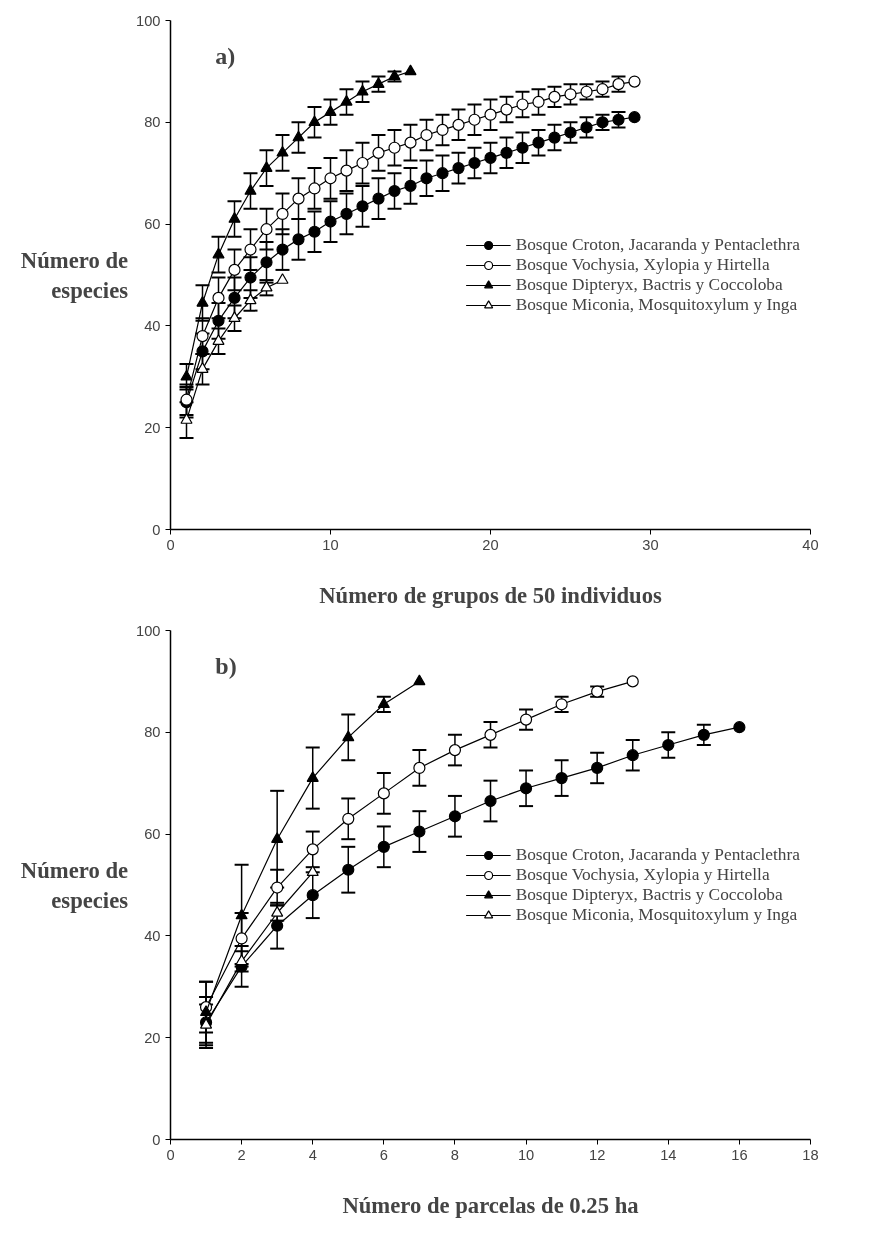  What do you see at coordinates (739, 1154) in the screenshot?
I see `x-tick-label: 16` at bounding box center [739, 1154].